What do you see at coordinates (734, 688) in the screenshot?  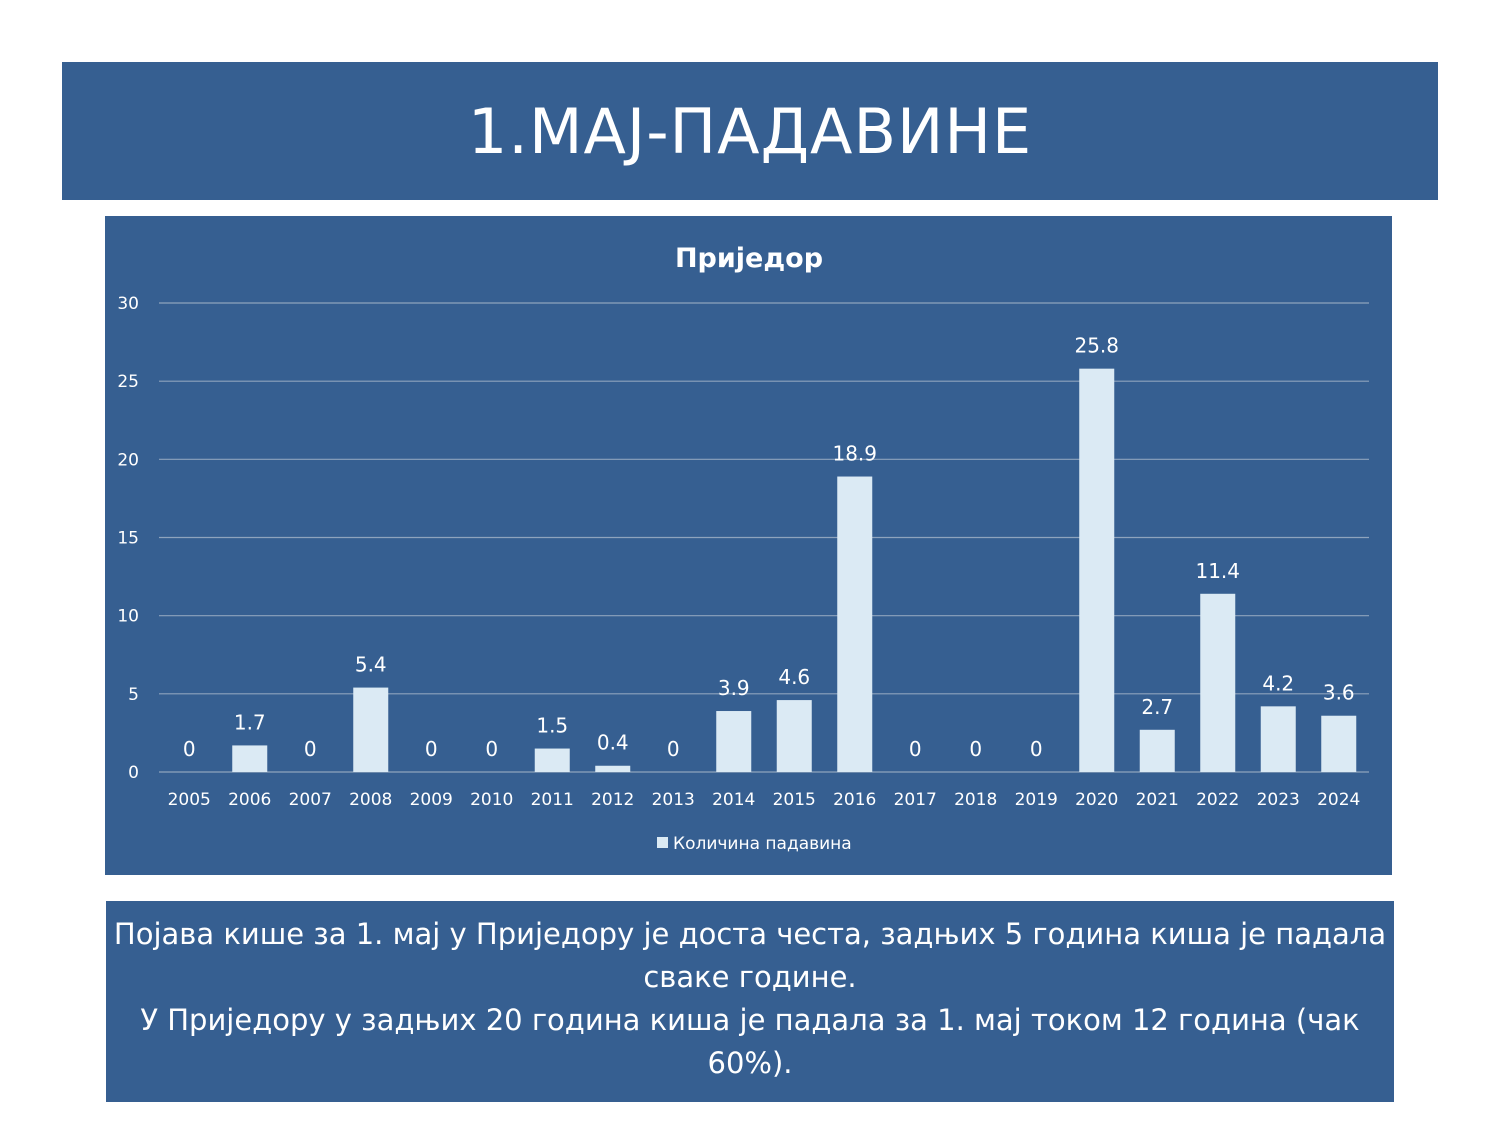 I see `data-label: 3.9` at bounding box center [734, 688].